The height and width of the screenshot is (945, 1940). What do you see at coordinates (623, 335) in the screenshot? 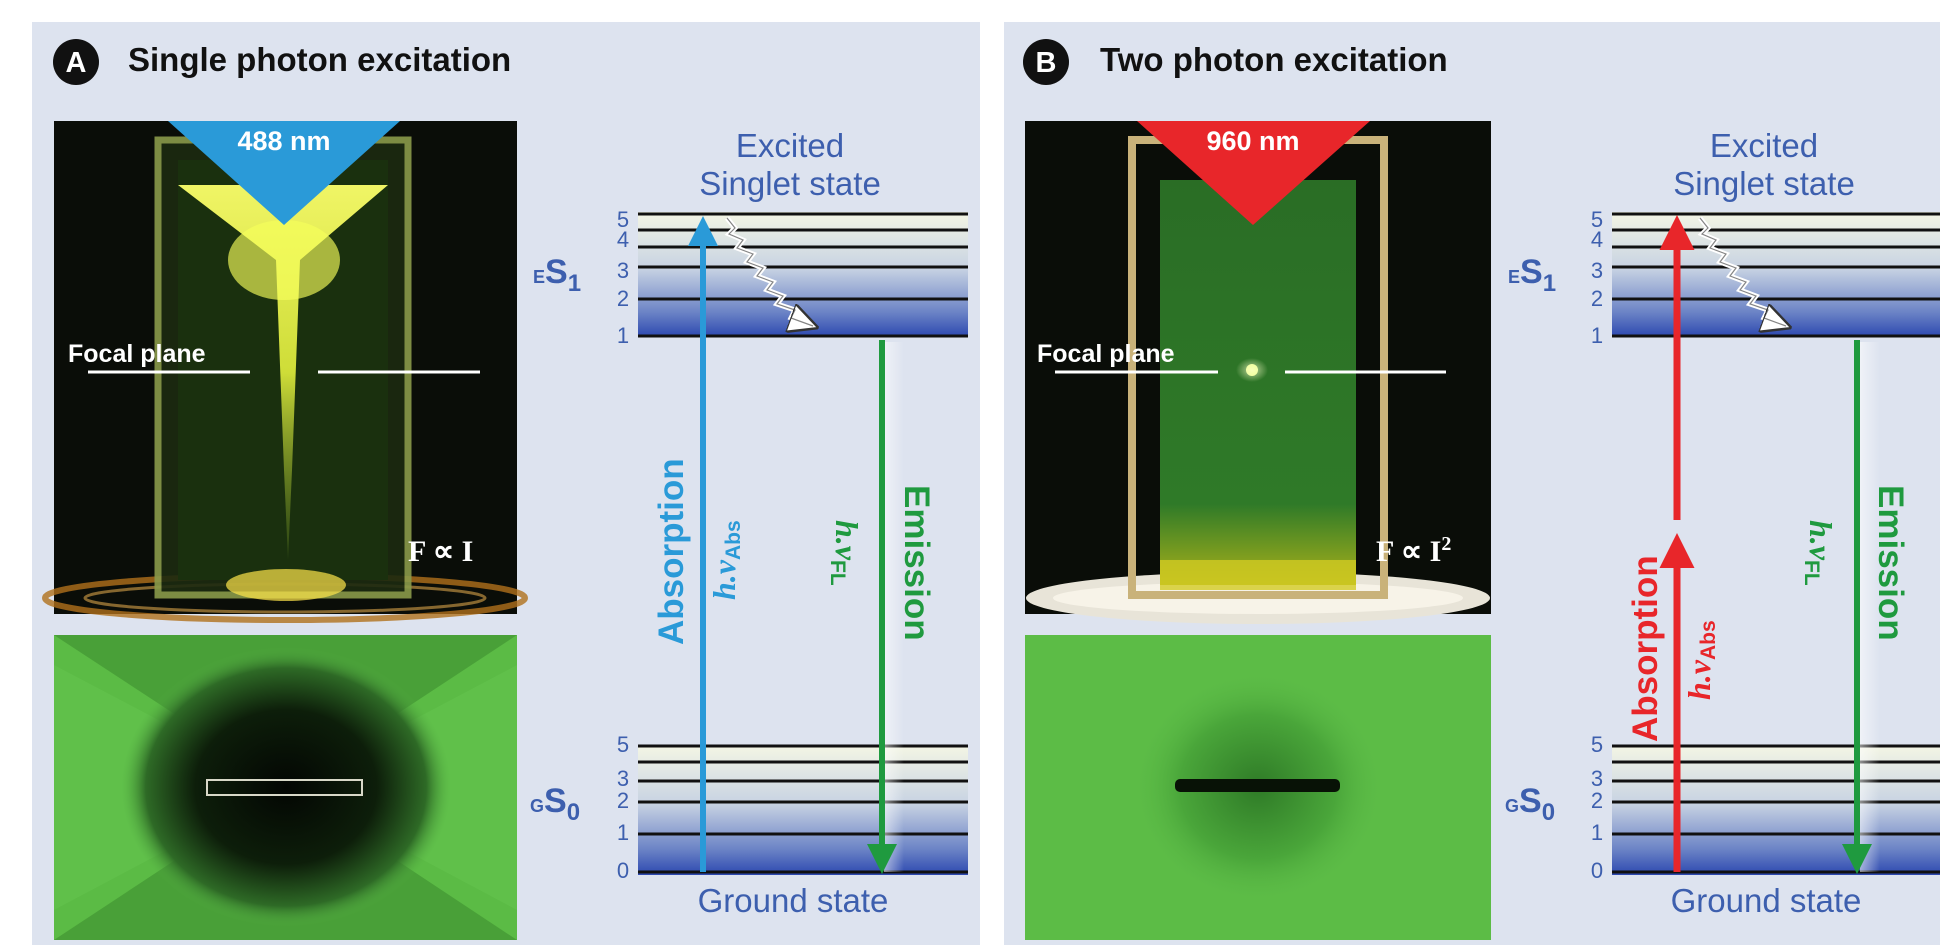
I see `s1-level-1-a: 1` at bounding box center [623, 335].